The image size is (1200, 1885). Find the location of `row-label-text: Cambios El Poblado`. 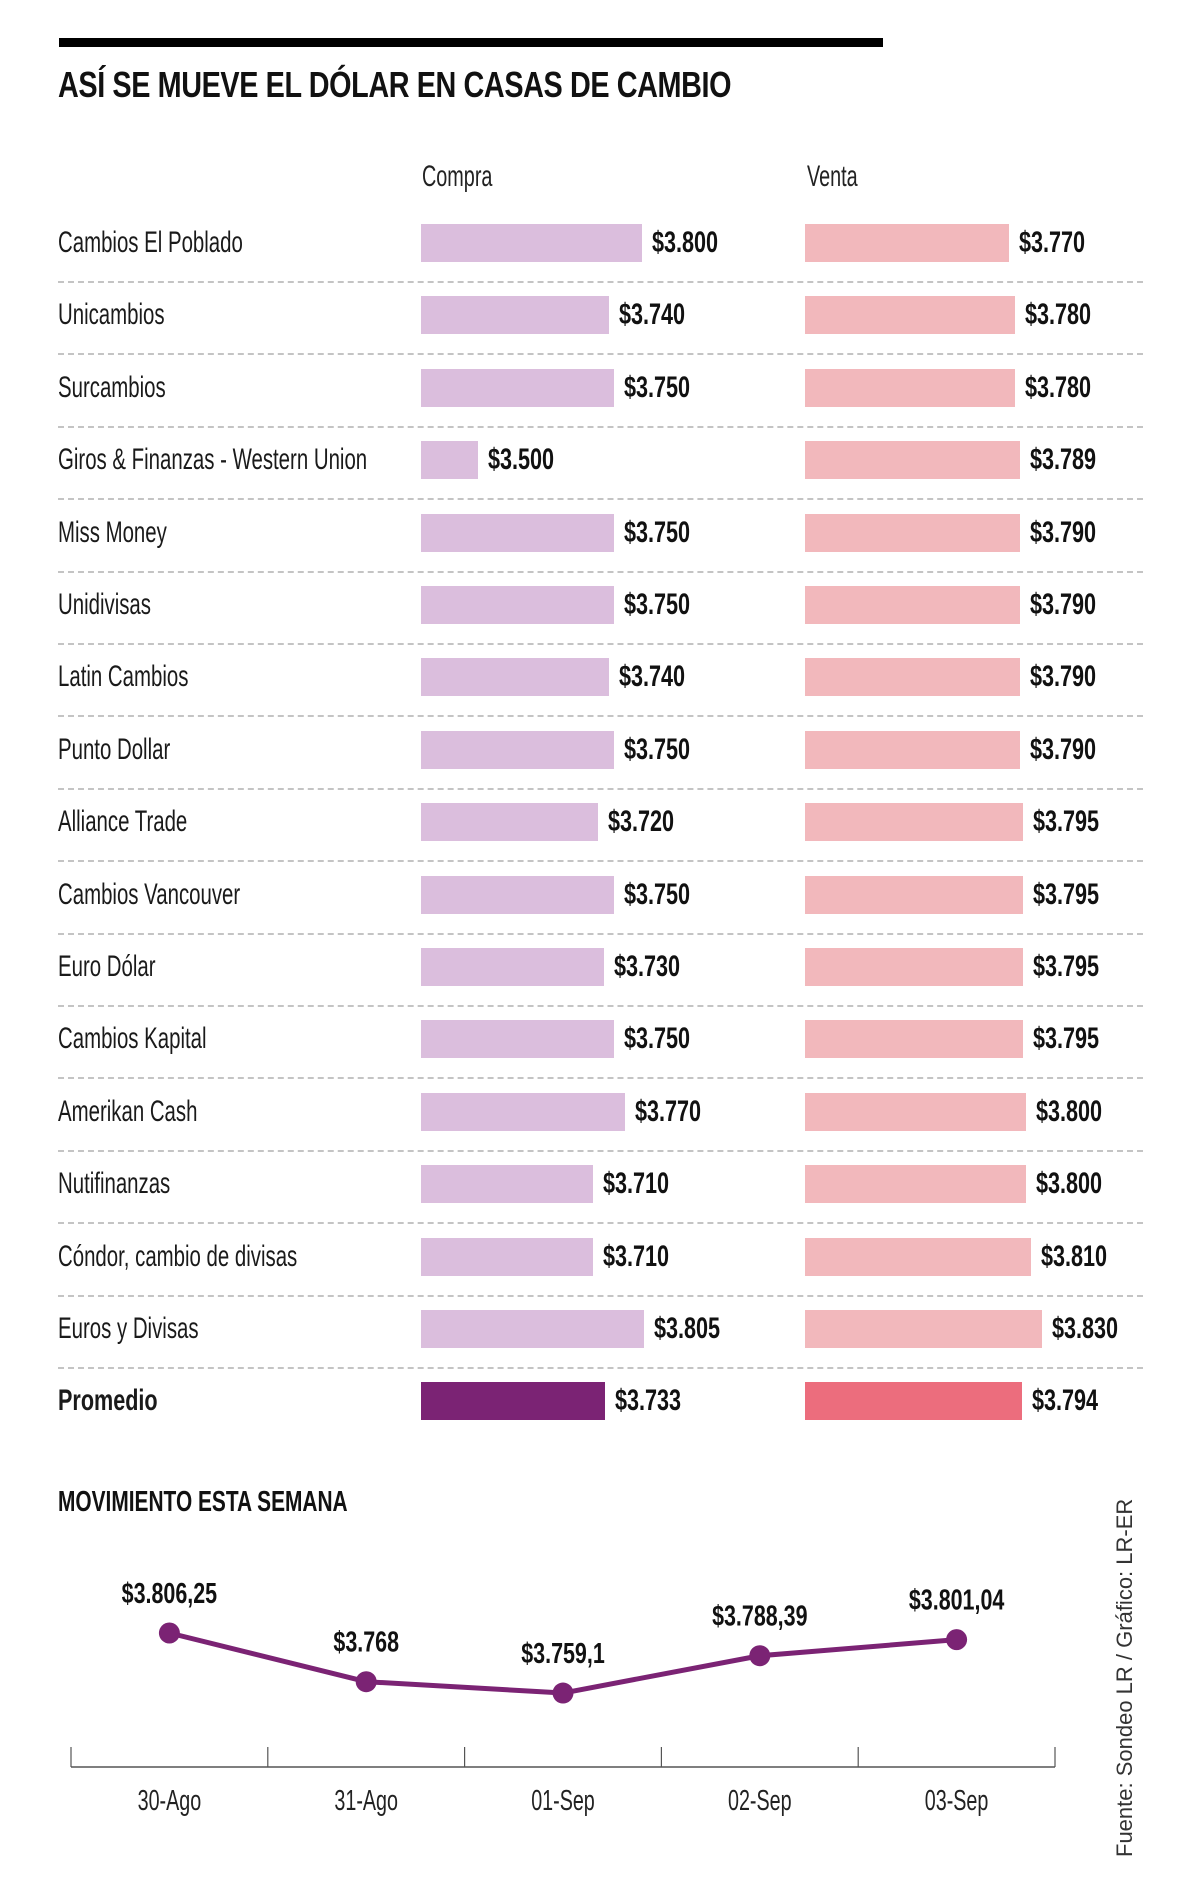

row-label-text: Cambios El Poblado is located at coordinates (150, 242).